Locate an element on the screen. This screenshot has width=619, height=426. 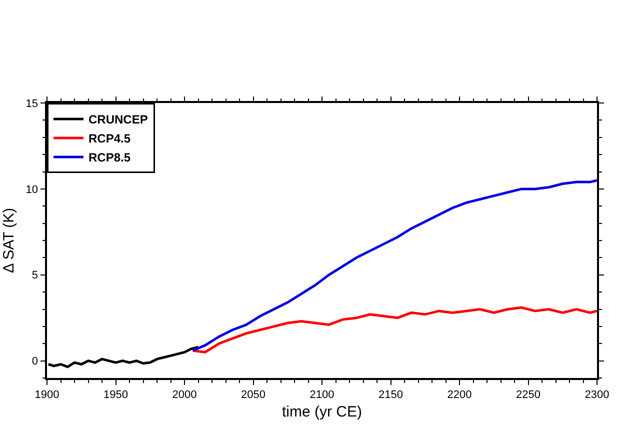
x-tick-label: 2100 is located at coordinates (322, 394).